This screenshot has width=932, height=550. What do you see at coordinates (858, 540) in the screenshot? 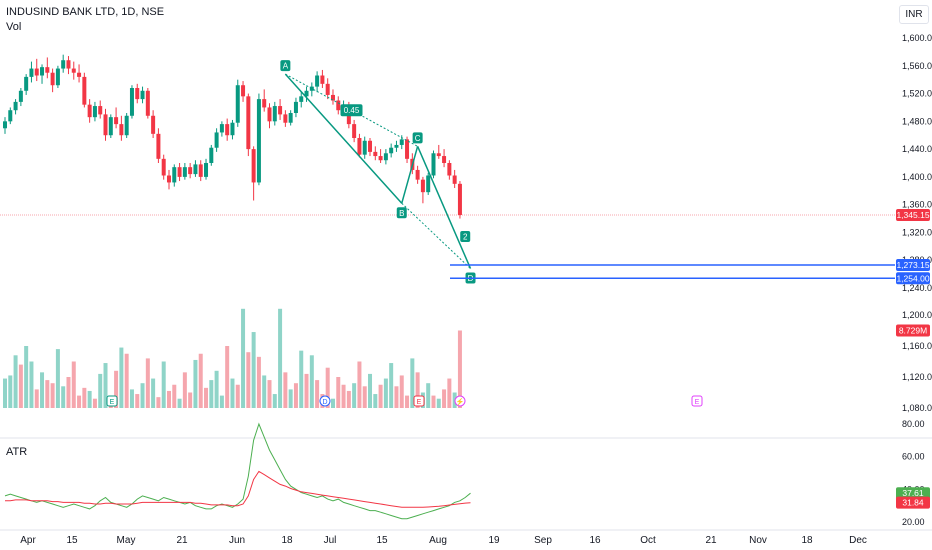
I see `time-axis-tick-label: Dec` at bounding box center [858, 540].